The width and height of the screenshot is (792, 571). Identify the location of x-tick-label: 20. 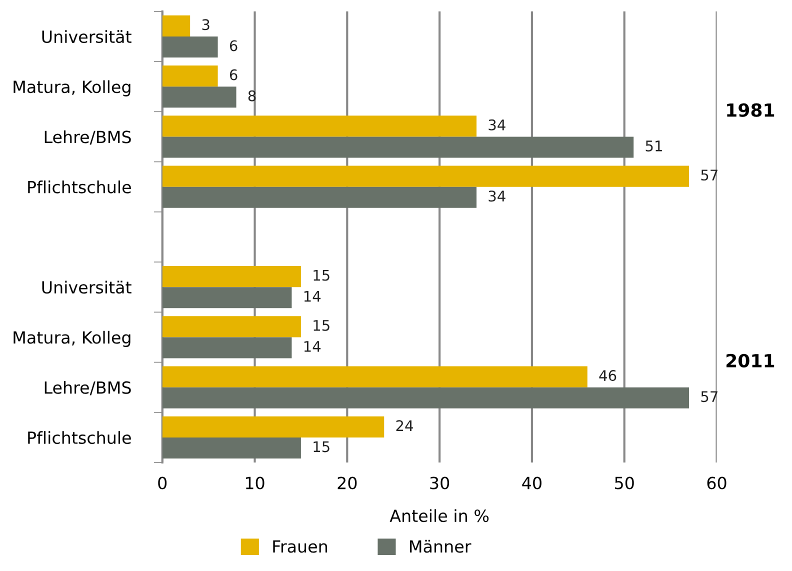
(347, 483).